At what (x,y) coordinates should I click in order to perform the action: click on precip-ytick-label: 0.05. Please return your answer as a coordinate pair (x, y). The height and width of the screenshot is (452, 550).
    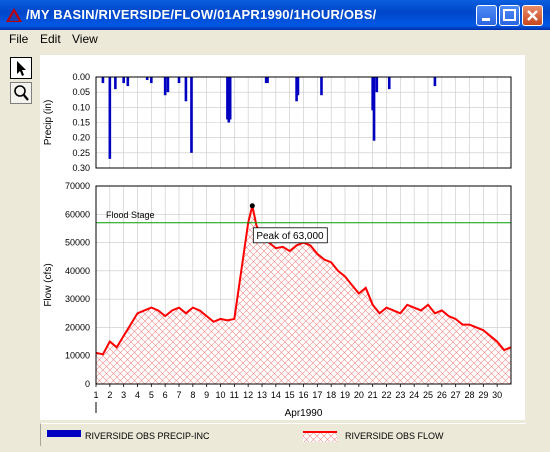
    Looking at the image, I should click on (81, 92).